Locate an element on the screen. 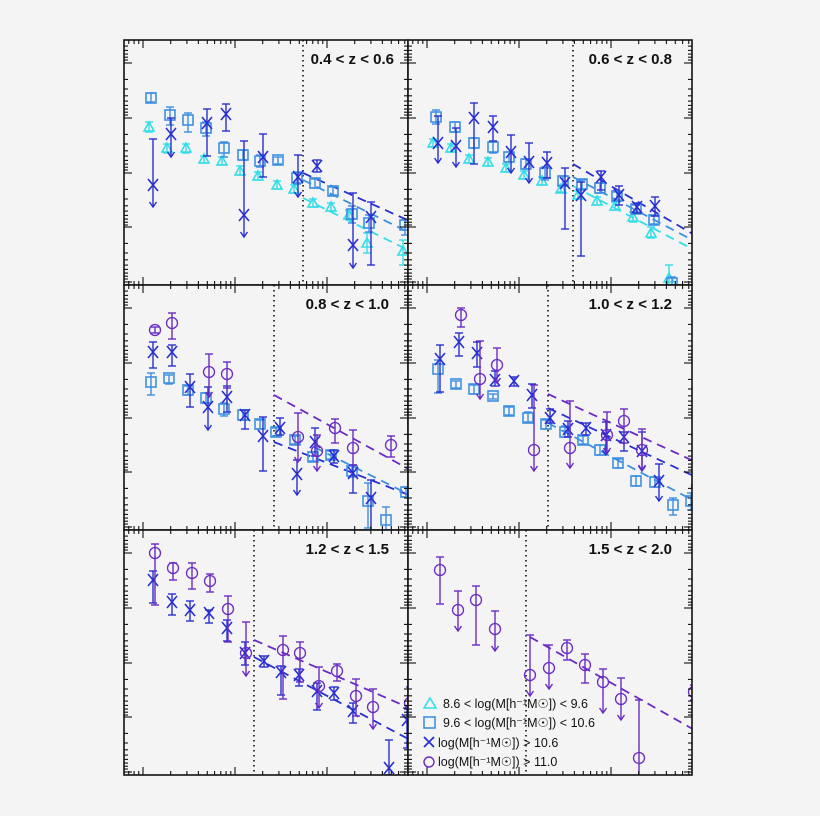 Image resolution: width=820 pixels, height=816 pixels. cross-marker-icon is located at coordinates (429, 742).